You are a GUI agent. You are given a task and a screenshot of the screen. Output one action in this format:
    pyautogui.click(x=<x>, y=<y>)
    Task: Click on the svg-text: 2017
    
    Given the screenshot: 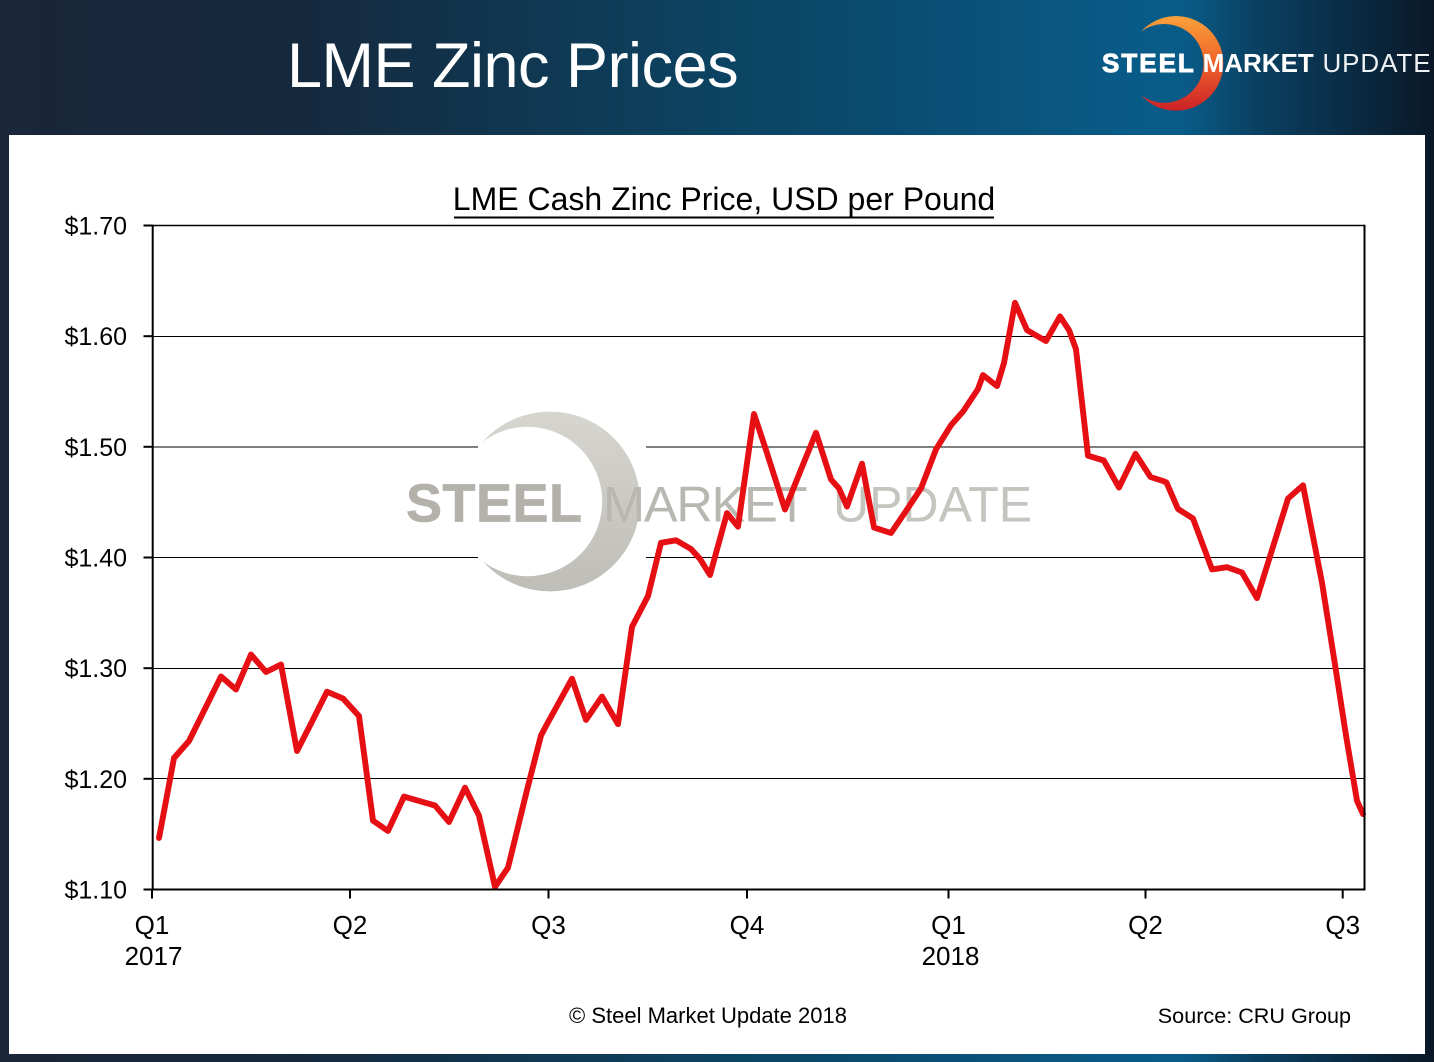 What is the action you would take?
    pyautogui.click(x=154, y=956)
    